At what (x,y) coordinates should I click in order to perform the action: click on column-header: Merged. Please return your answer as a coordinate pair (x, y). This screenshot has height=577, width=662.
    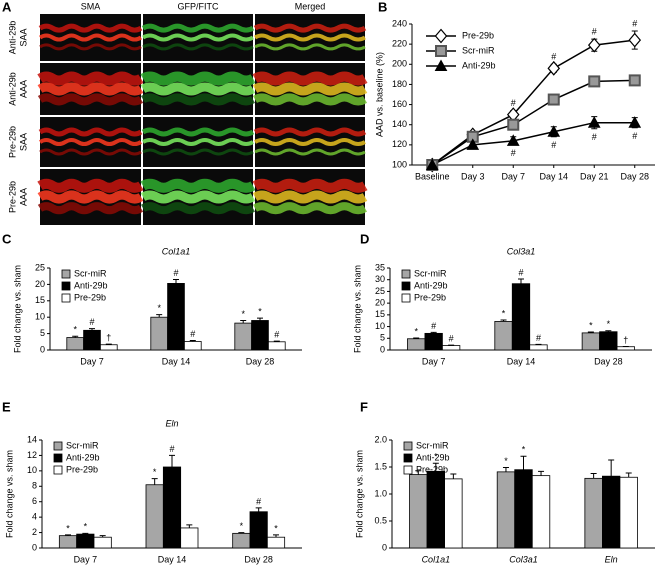
    Looking at the image, I should click on (310, 6).